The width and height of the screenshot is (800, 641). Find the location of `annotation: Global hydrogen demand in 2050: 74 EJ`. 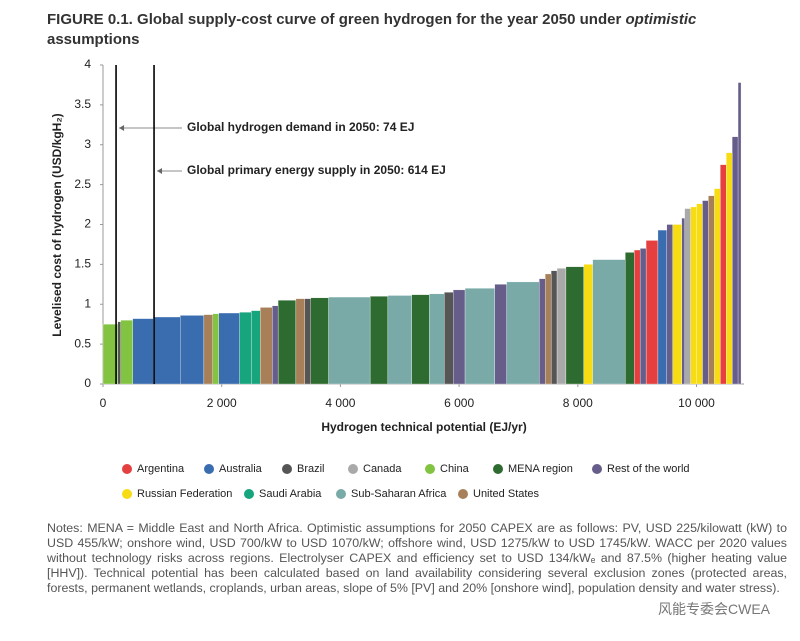

annotation: Global hydrogen demand in 2050: 74 EJ is located at coordinates (300, 127).